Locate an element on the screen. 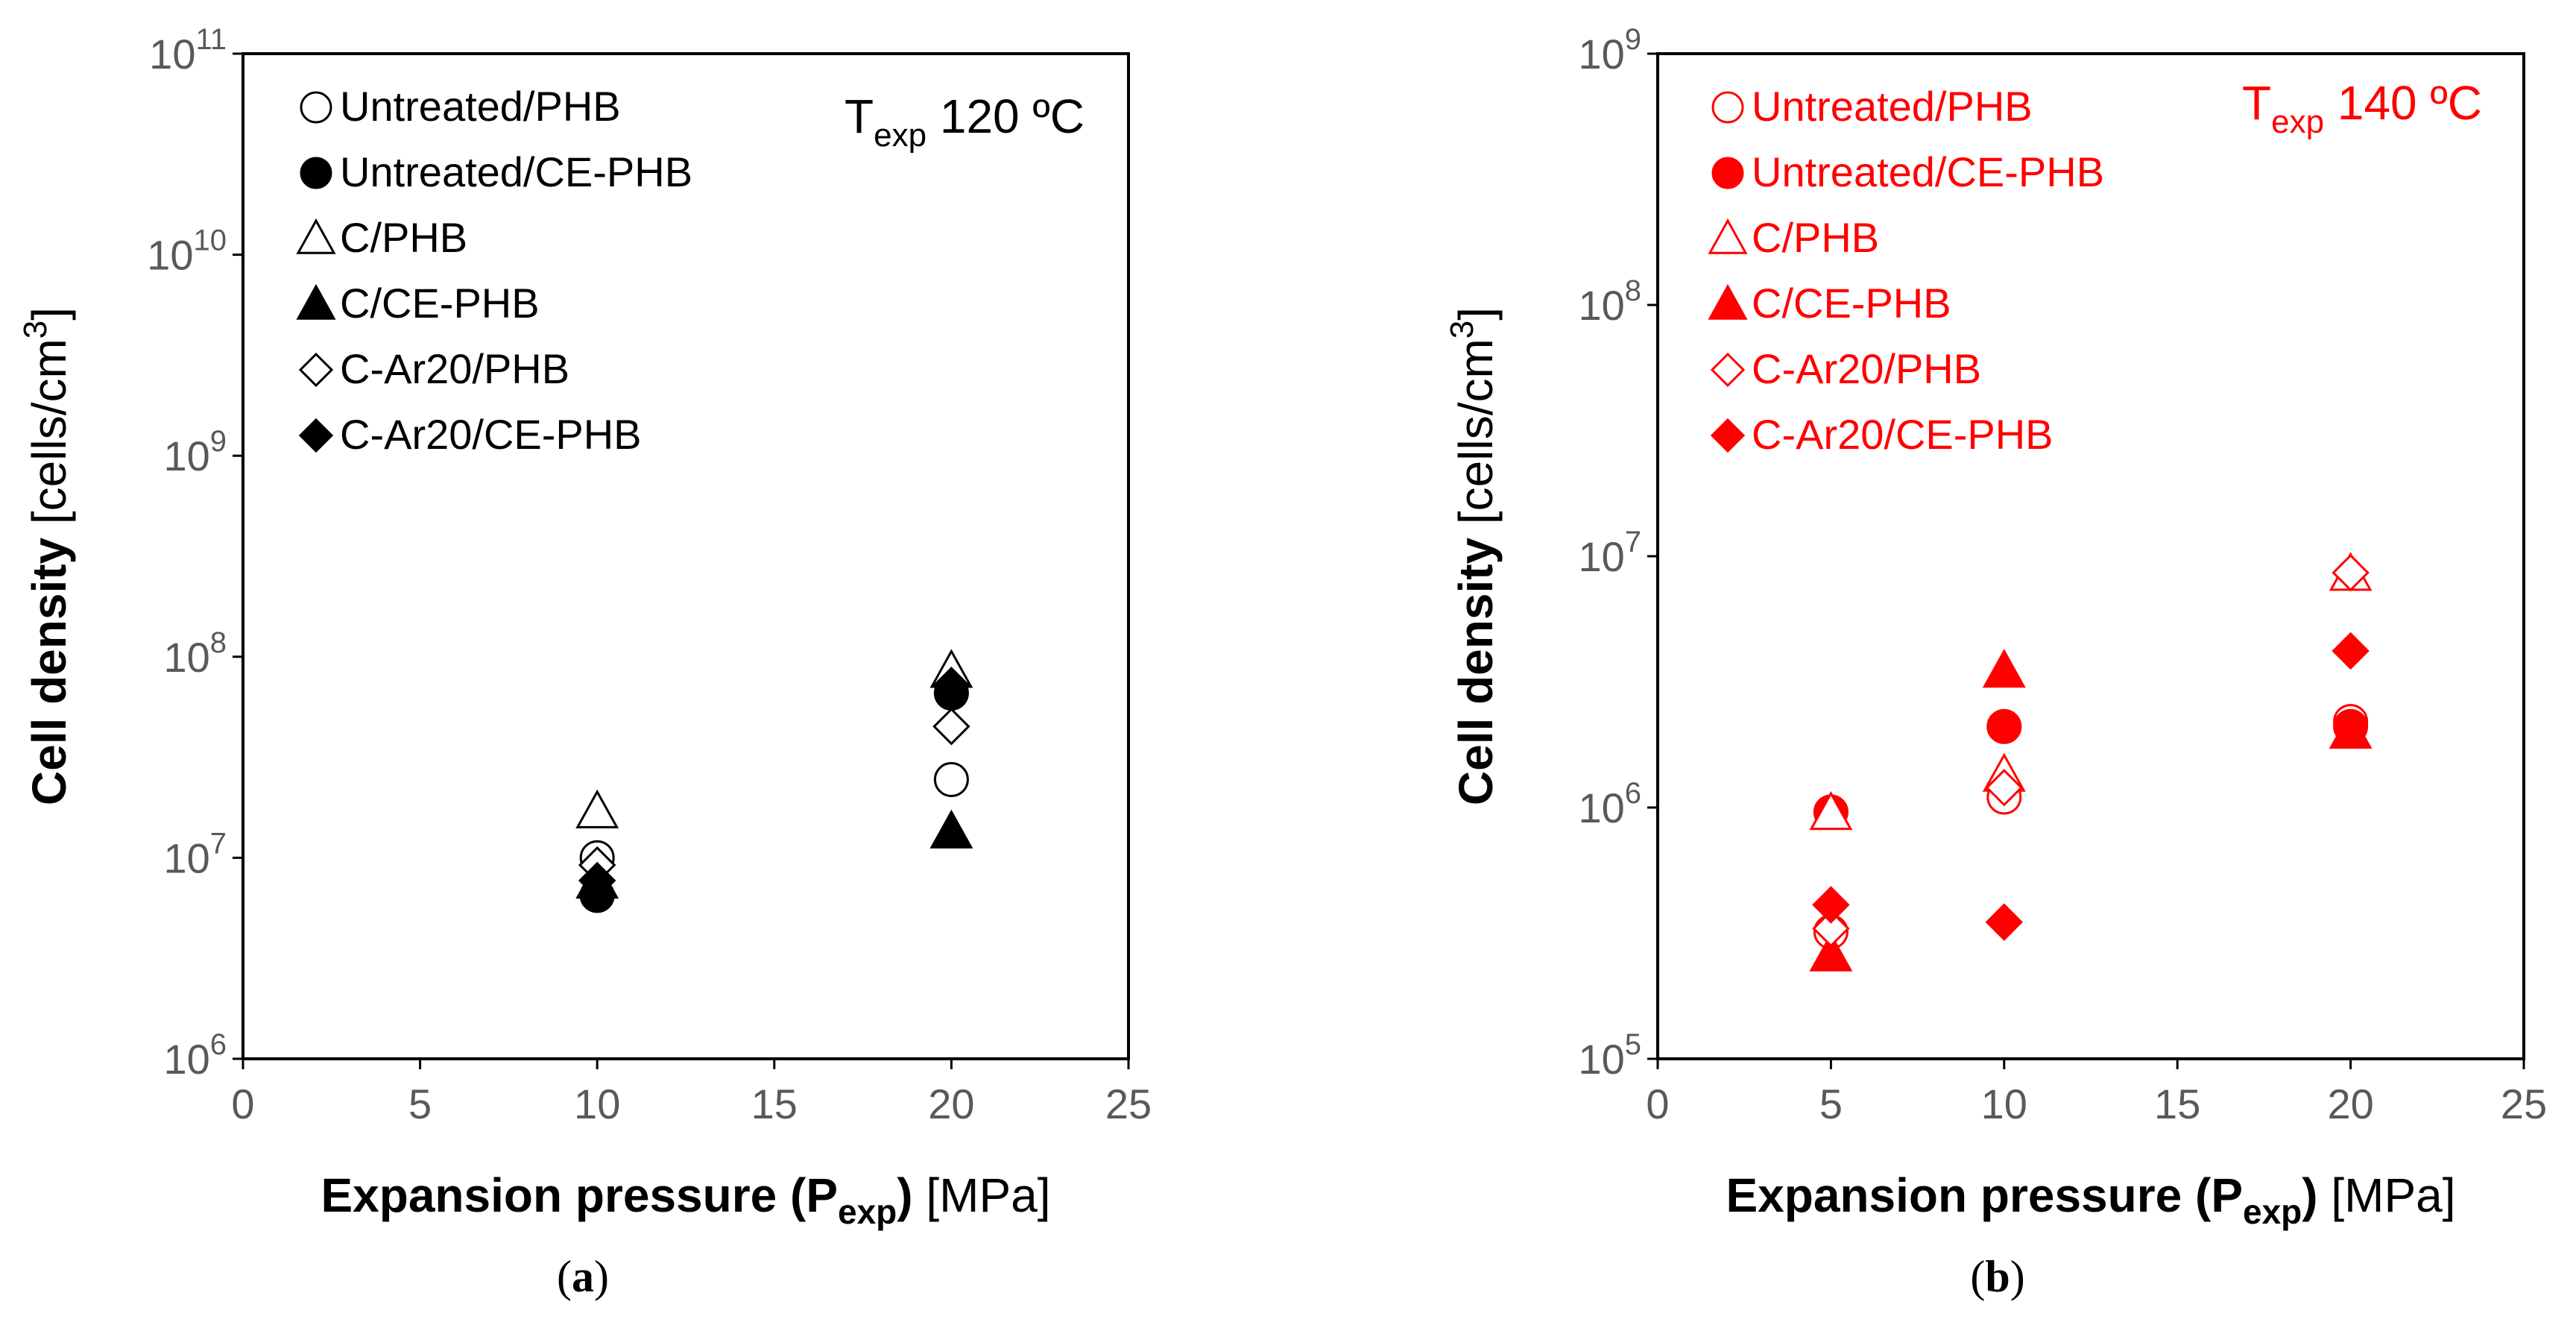 Image resolution: width=2576 pixels, height=1325 pixels. panel-a-y-axis-title: Cell density [cells/cm3] is located at coordinates (46, 556).